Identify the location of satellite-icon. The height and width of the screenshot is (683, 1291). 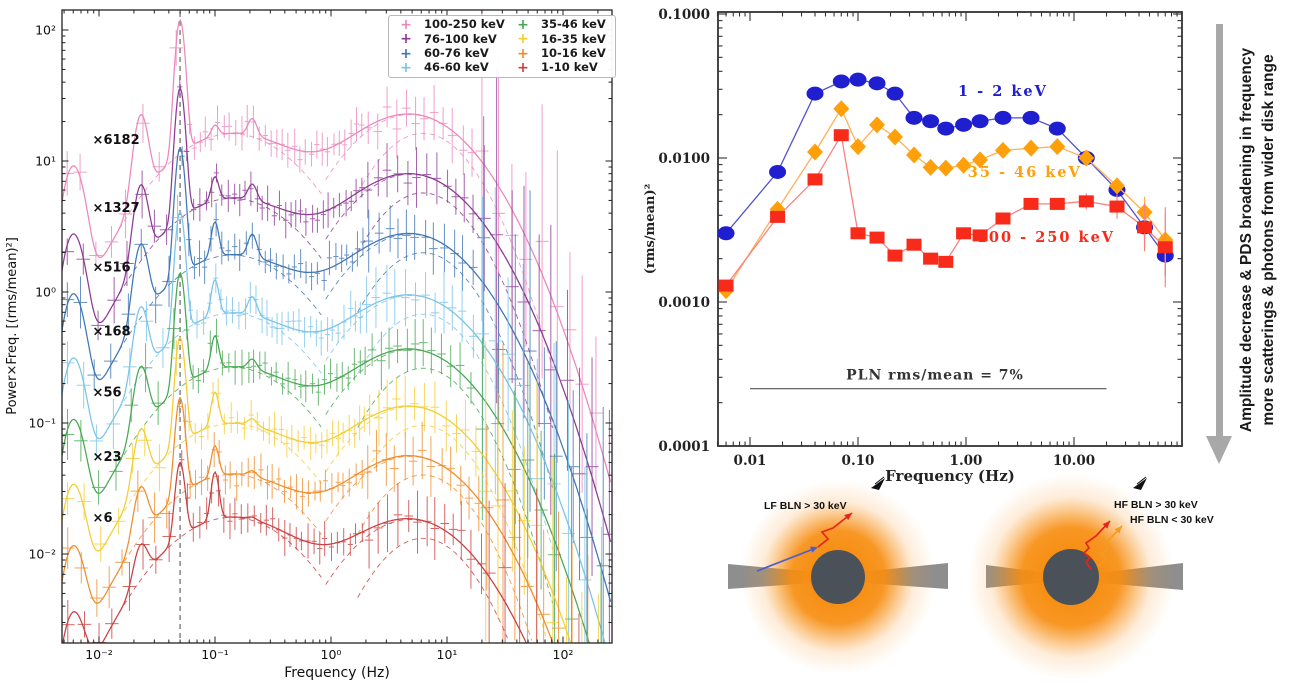
(1140, 483).